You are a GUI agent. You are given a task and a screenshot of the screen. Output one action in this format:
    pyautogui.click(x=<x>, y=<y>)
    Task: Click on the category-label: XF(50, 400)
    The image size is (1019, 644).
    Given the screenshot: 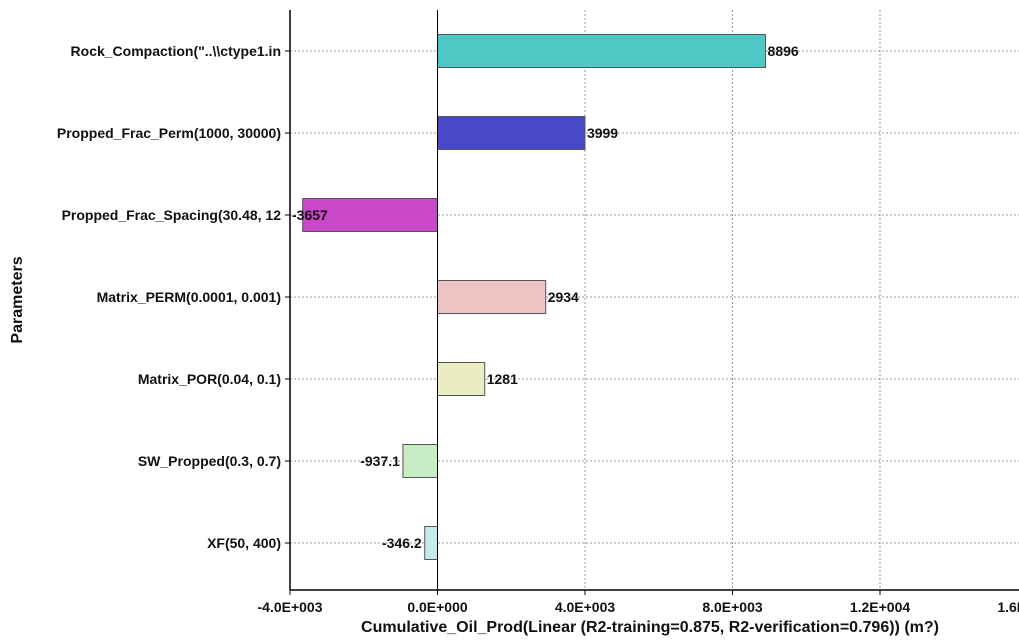 What is the action you would take?
    pyautogui.click(x=244, y=543)
    